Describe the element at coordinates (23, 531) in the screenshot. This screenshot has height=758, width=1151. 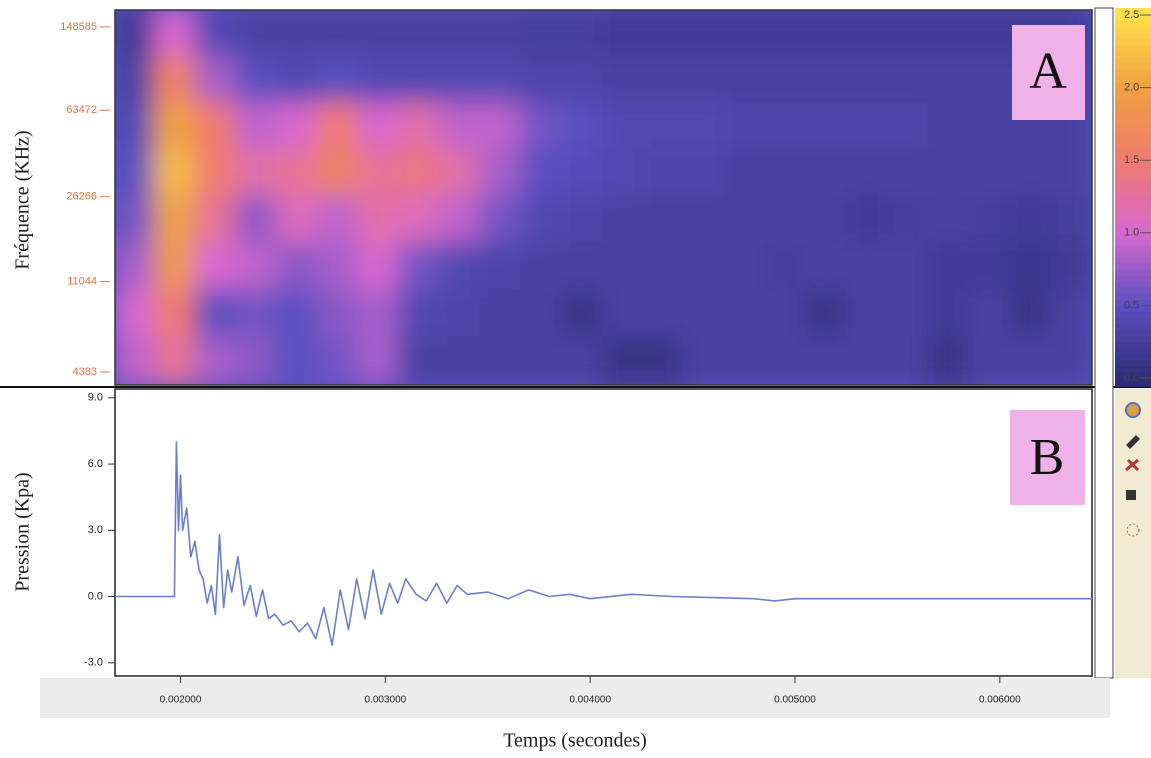
I see `y-axis-title: Pression (Kpa)` at that location.